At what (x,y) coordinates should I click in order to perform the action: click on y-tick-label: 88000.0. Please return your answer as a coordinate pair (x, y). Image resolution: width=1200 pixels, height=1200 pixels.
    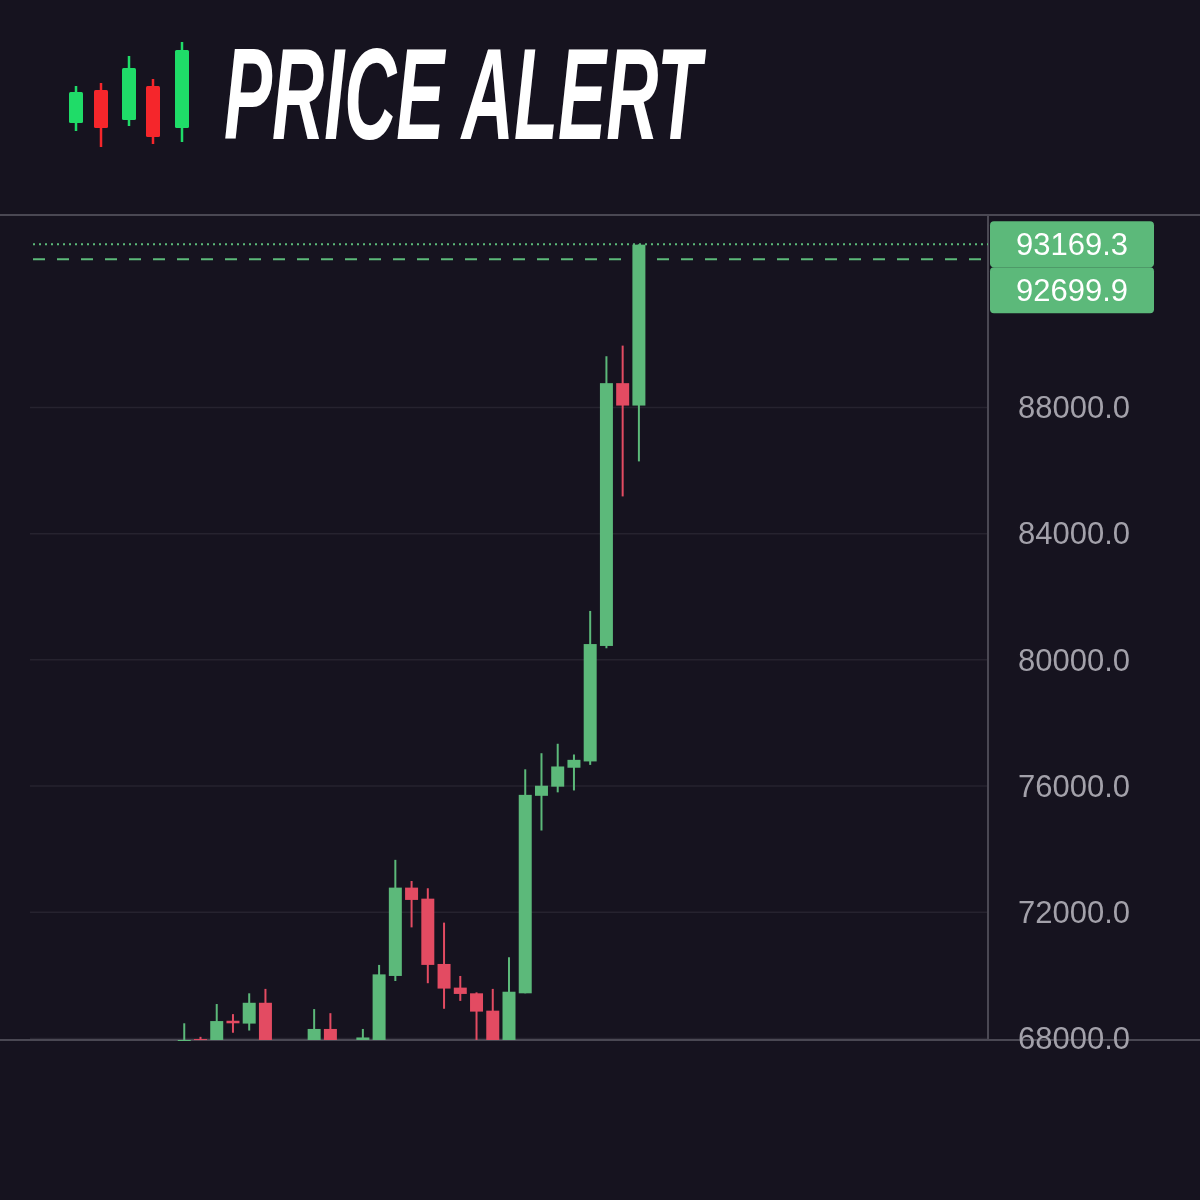
    Looking at the image, I should click on (1074, 408).